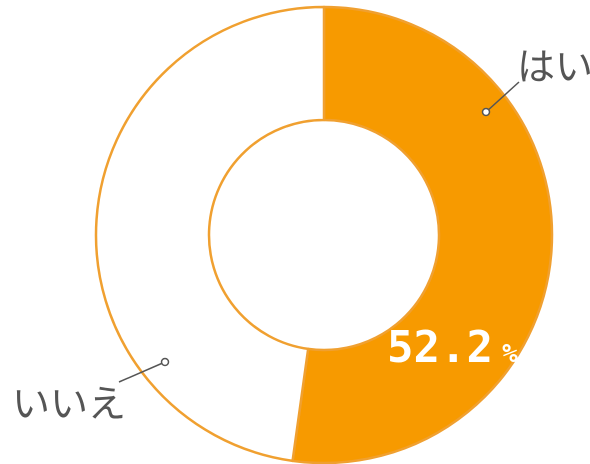 Image resolution: width=590 pixels, height=464 pixels. Describe the element at coordinates (440, 347) in the screenshot. I see `data-label-yes-value: 52.2` at that location.